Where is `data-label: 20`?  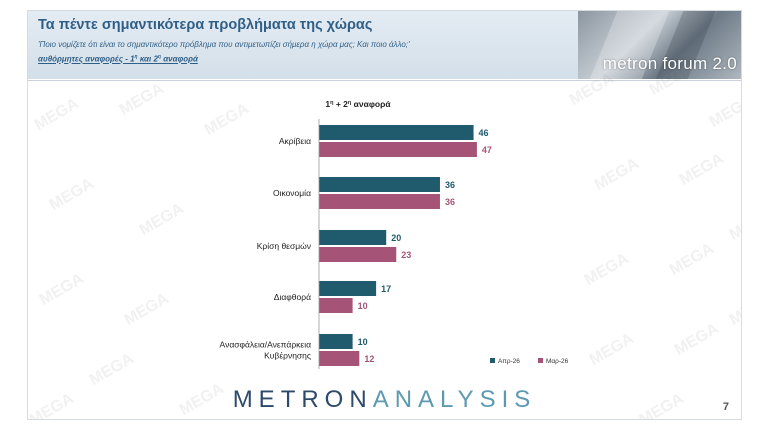
data-label: 20 is located at coordinates (396, 238).